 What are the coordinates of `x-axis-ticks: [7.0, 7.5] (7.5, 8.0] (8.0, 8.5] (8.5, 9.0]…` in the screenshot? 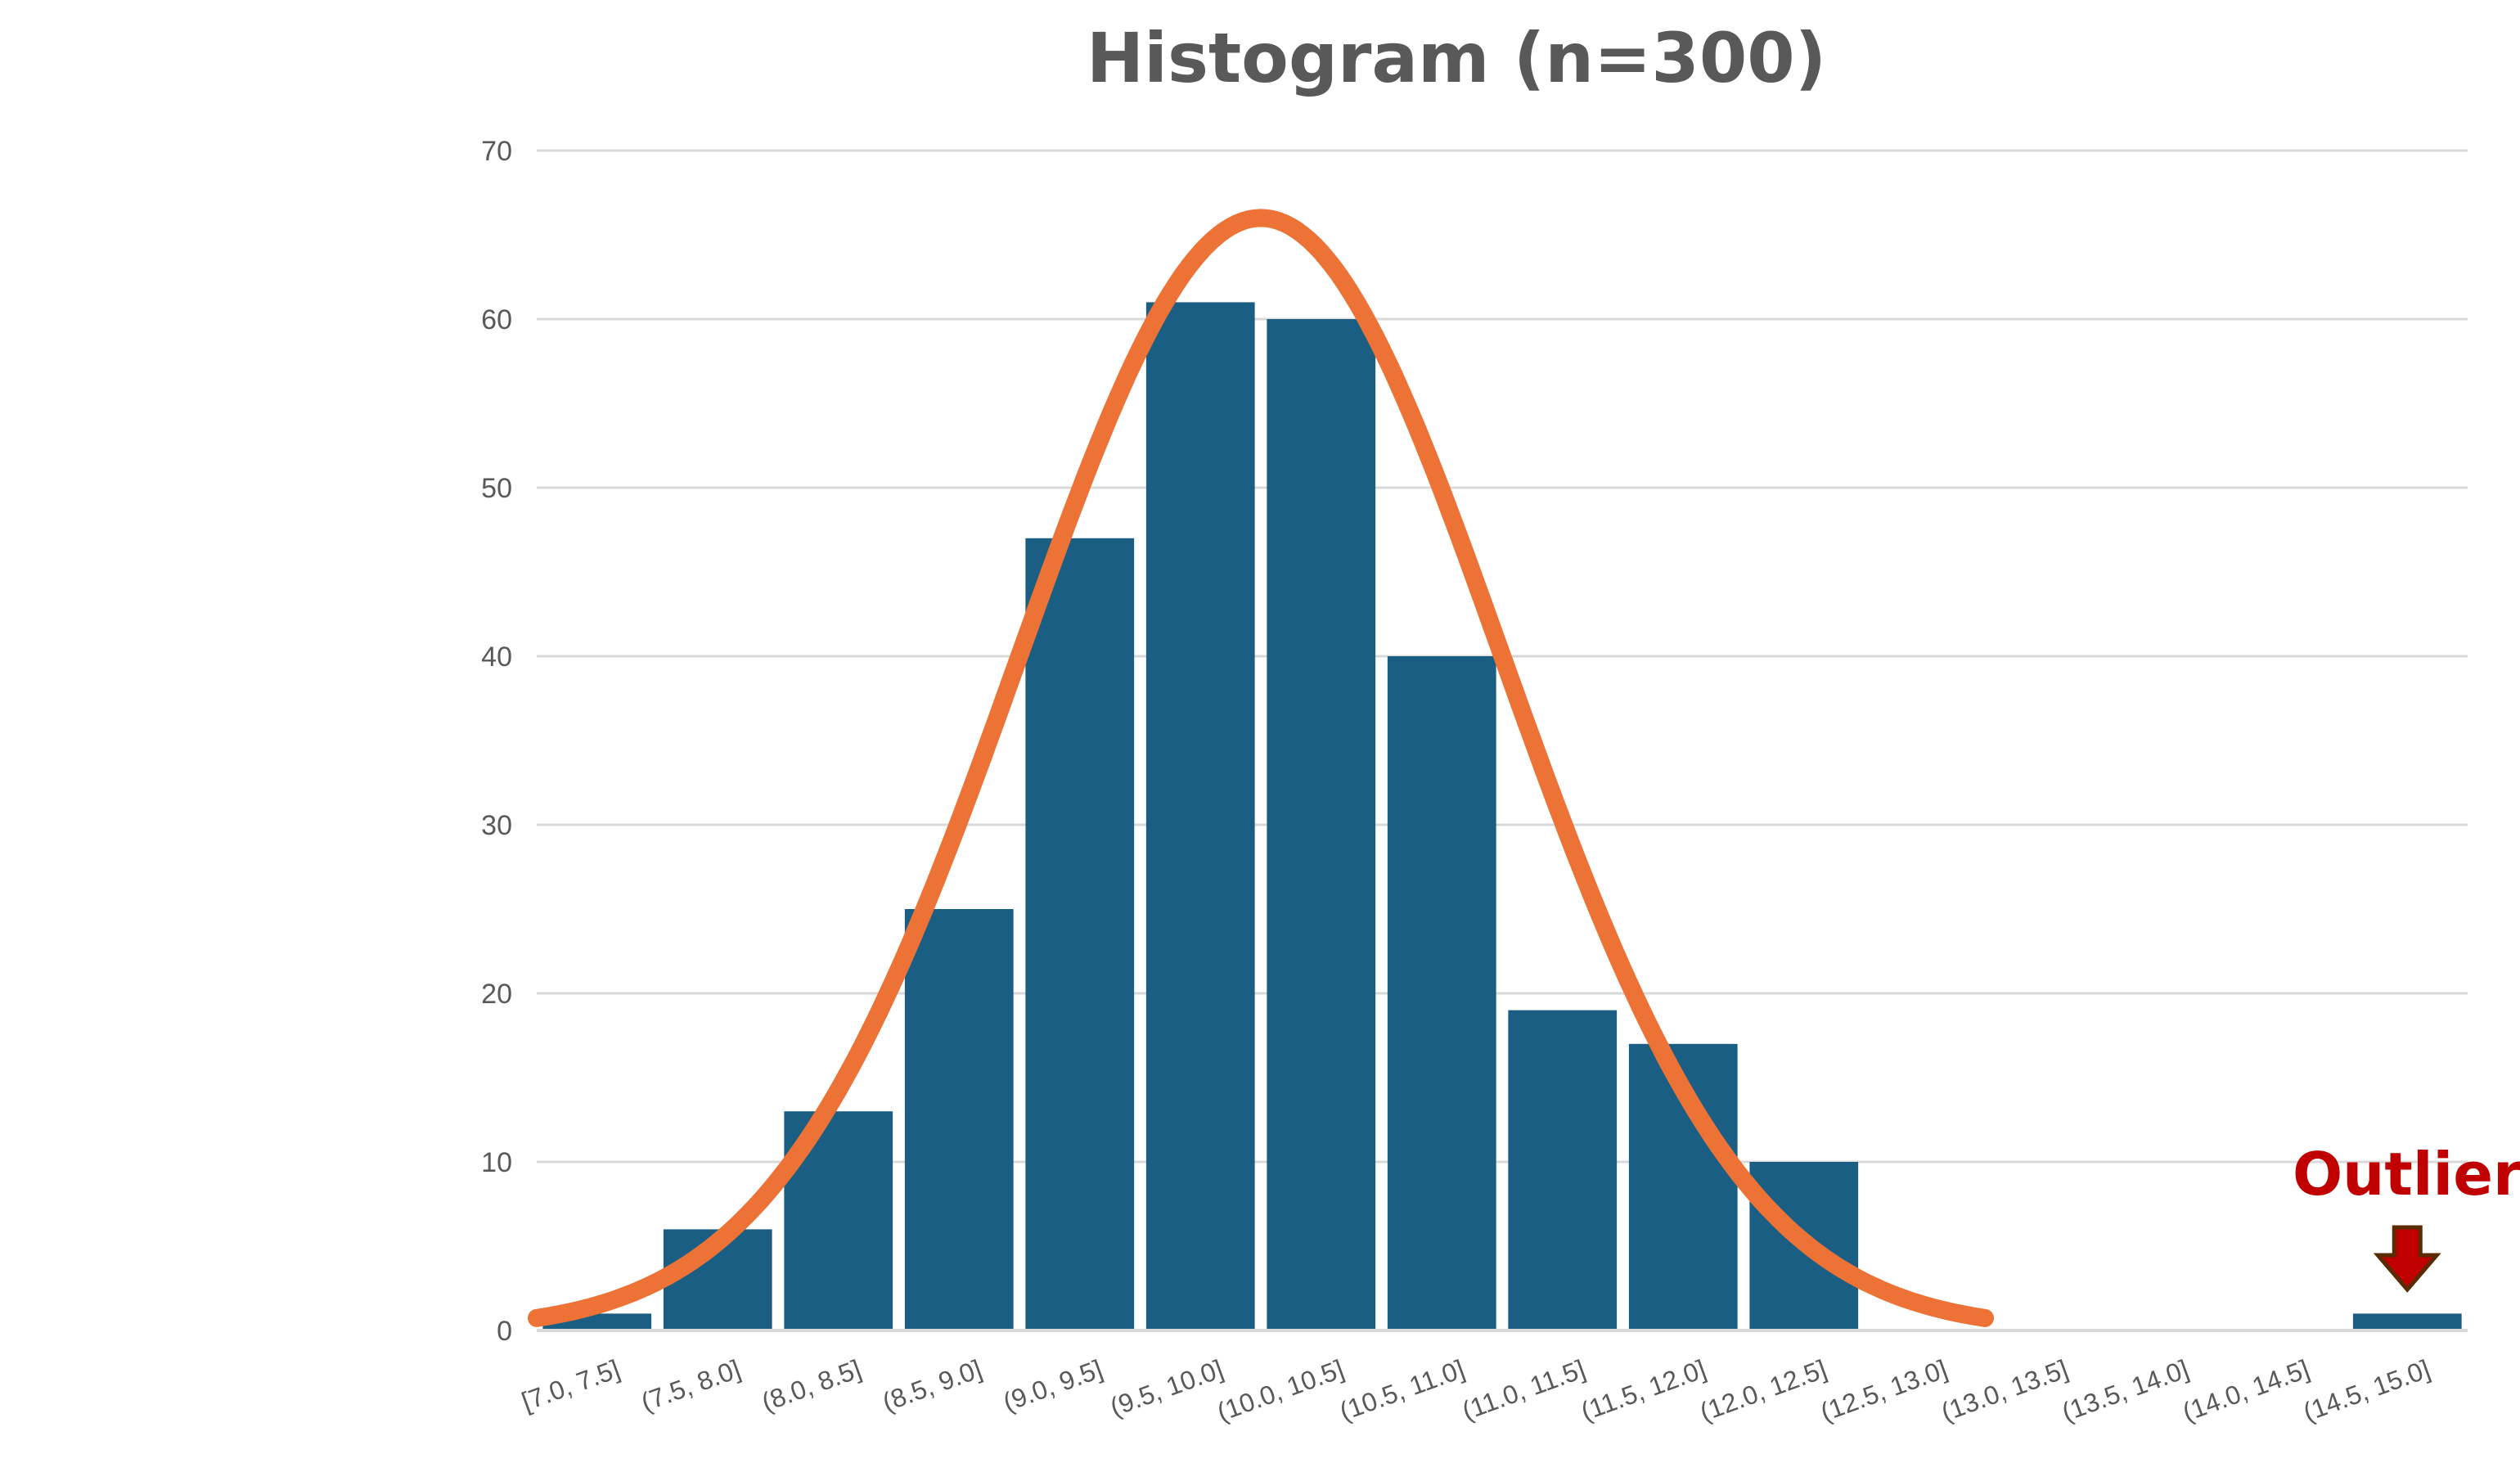 It's located at (1476, 1390).